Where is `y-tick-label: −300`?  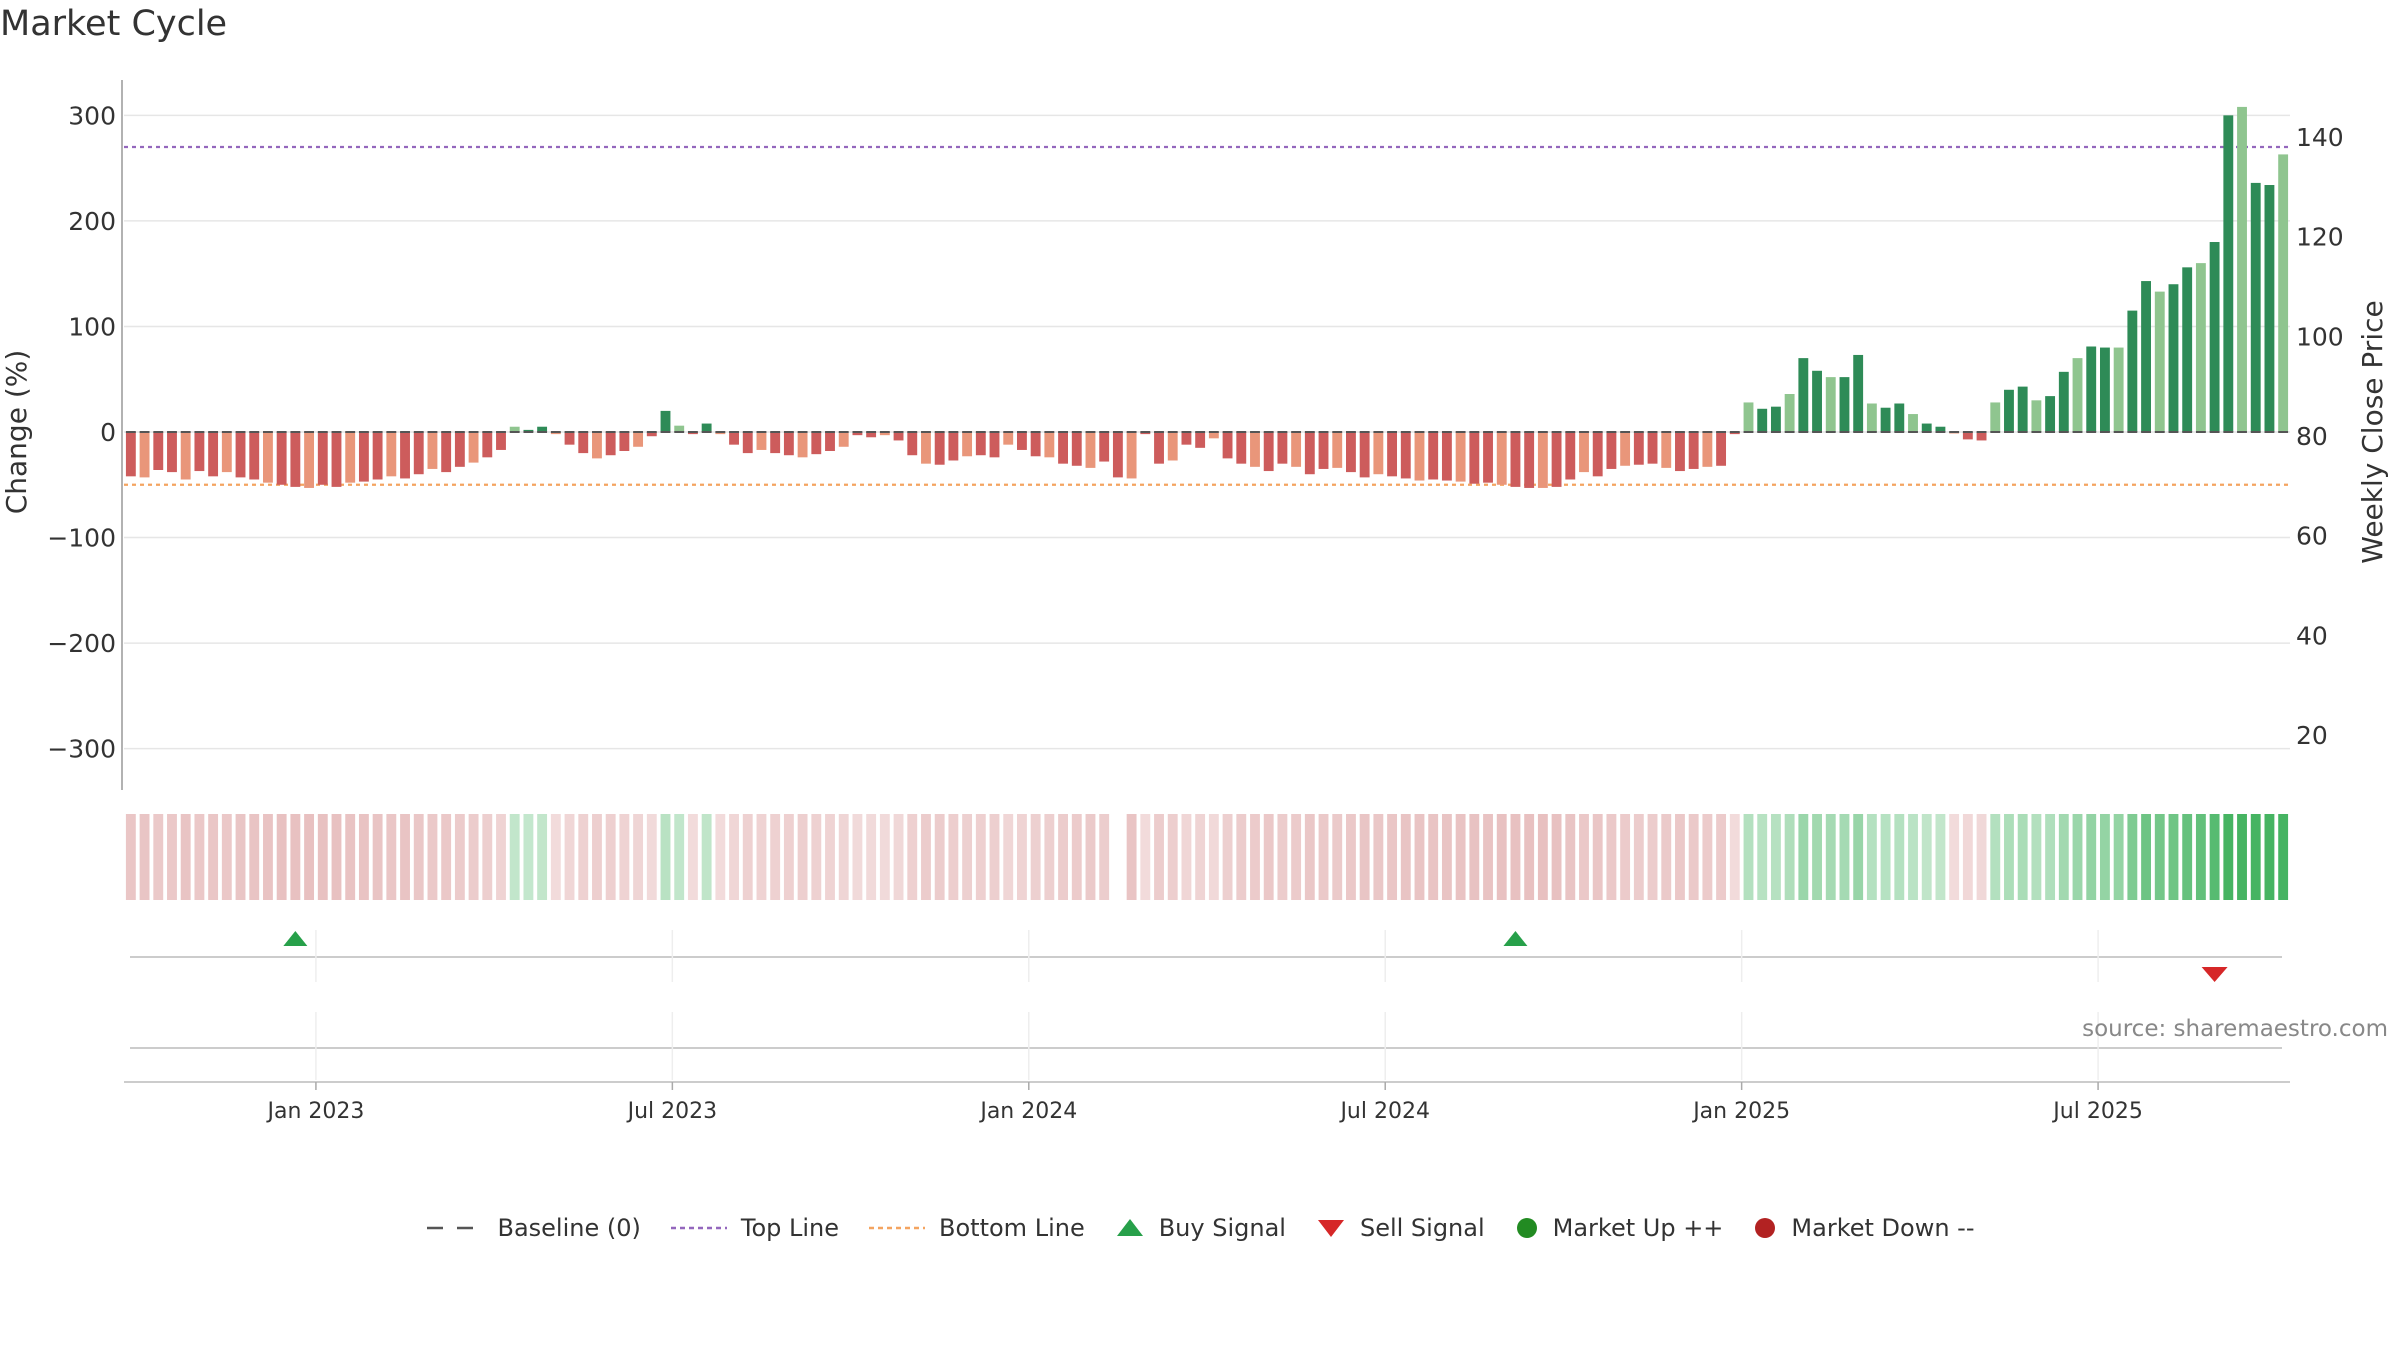 y-tick-label: −300 is located at coordinates (81, 749).